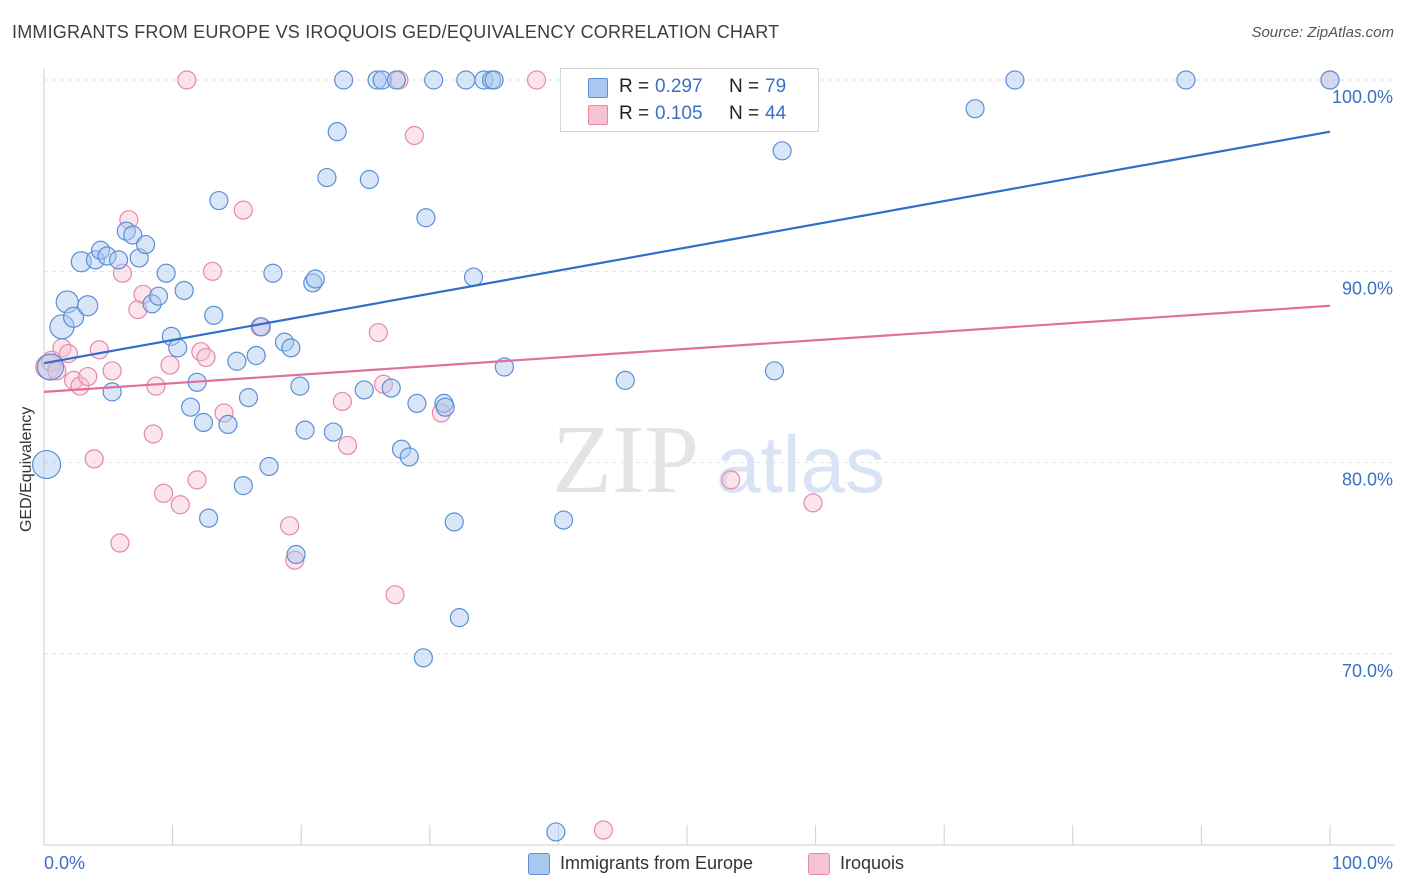  What do you see at coordinates (625, 460) in the screenshot?
I see `watermark-zip: ZIP` at bounding box center [625, 460].